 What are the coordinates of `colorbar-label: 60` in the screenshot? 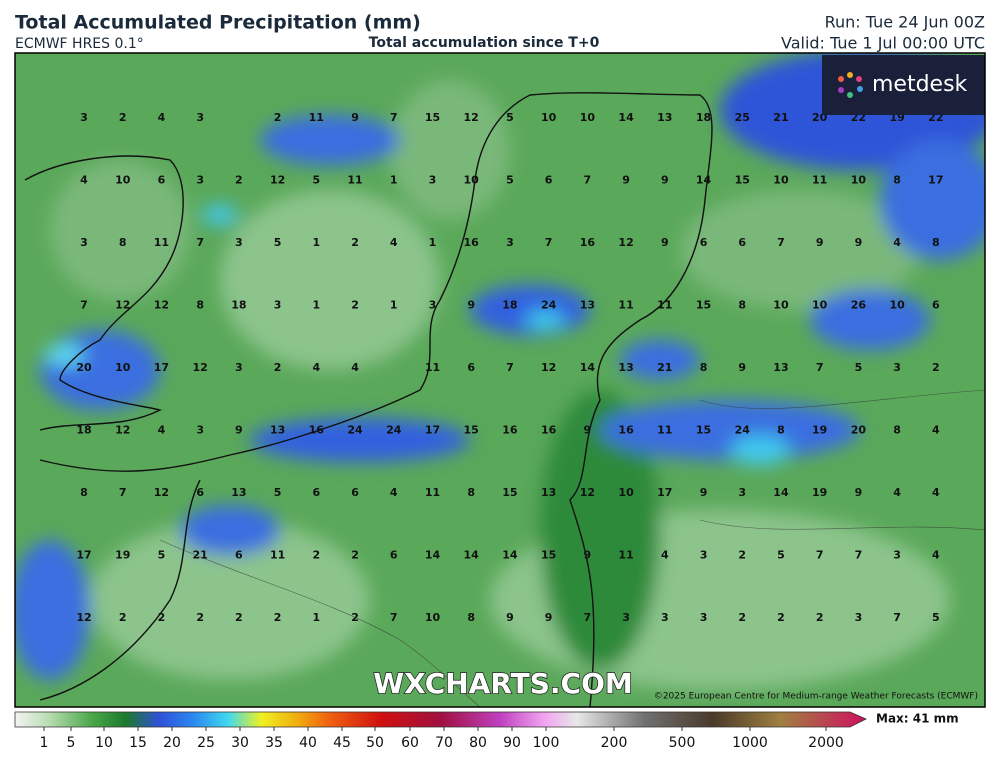 It's located at (410, 743).